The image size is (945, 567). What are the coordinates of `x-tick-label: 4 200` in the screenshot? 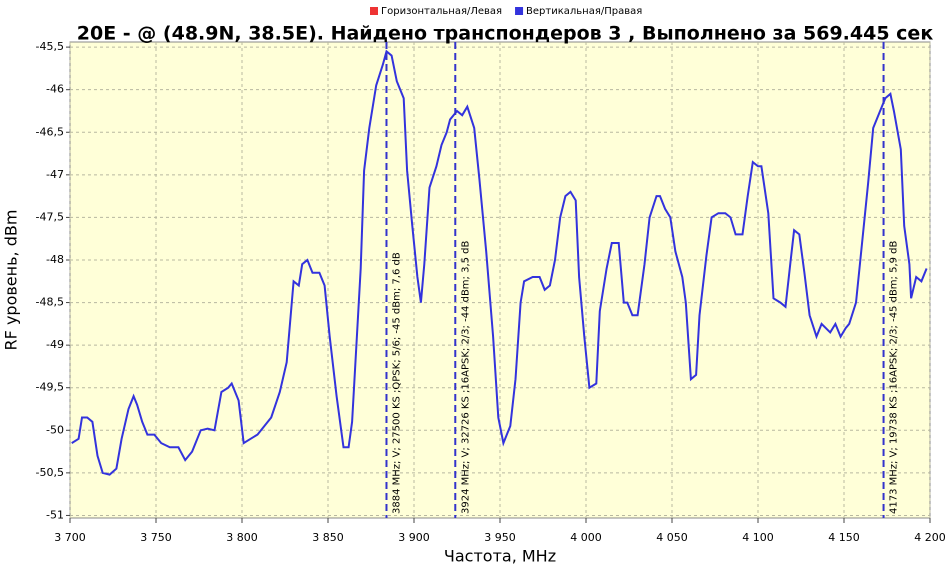 It's located at (929, 537).